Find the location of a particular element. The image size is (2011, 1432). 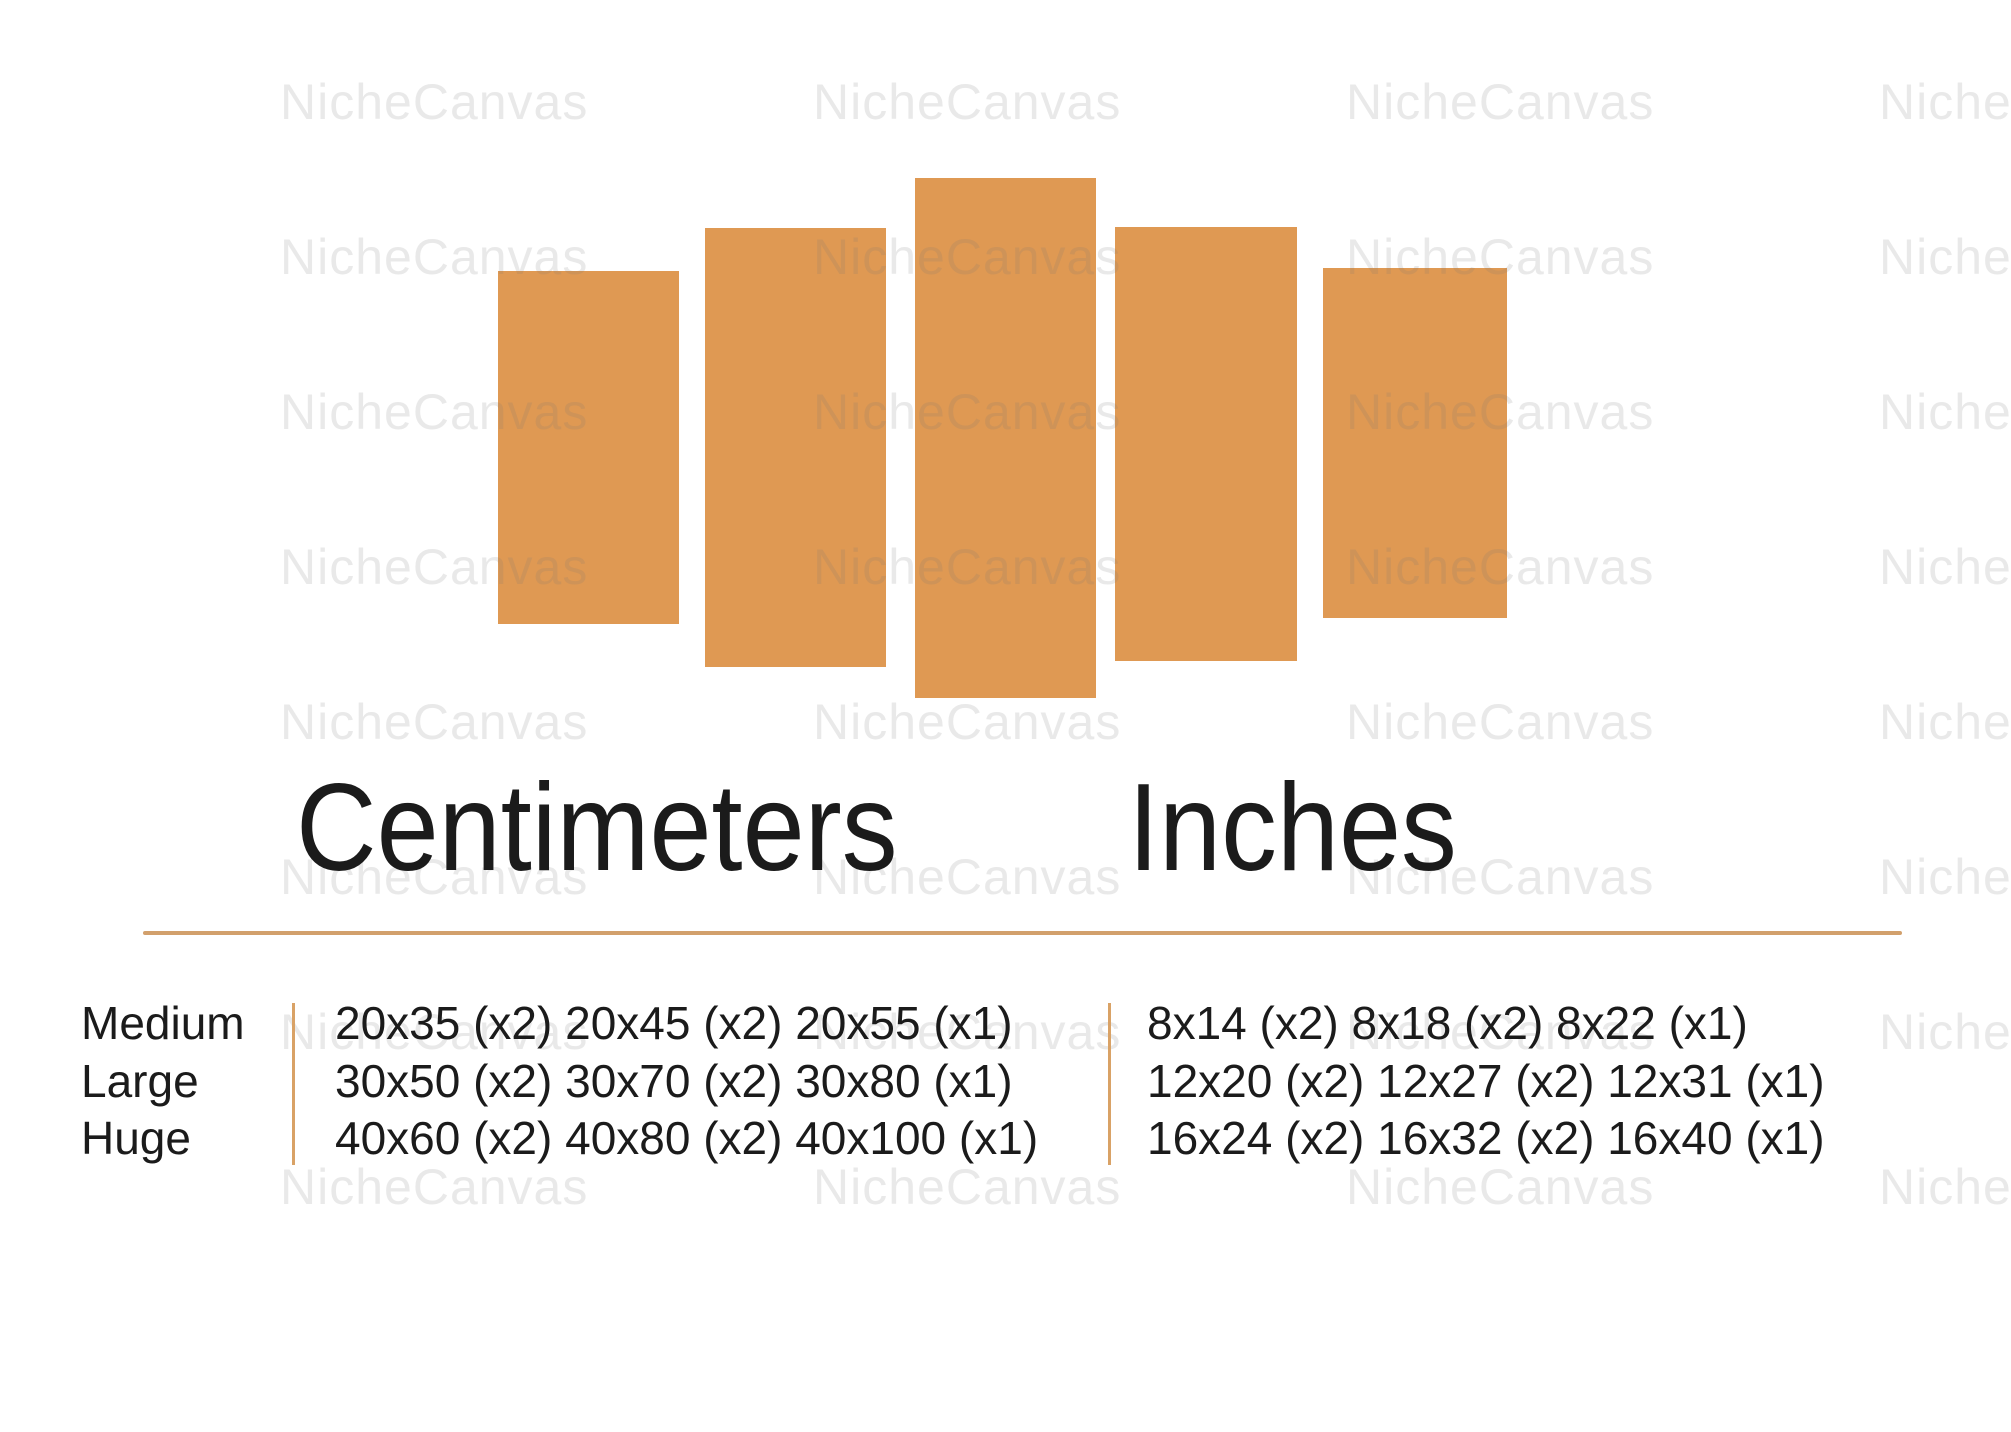

header-divider-line is located at coordinates (1022, 933).